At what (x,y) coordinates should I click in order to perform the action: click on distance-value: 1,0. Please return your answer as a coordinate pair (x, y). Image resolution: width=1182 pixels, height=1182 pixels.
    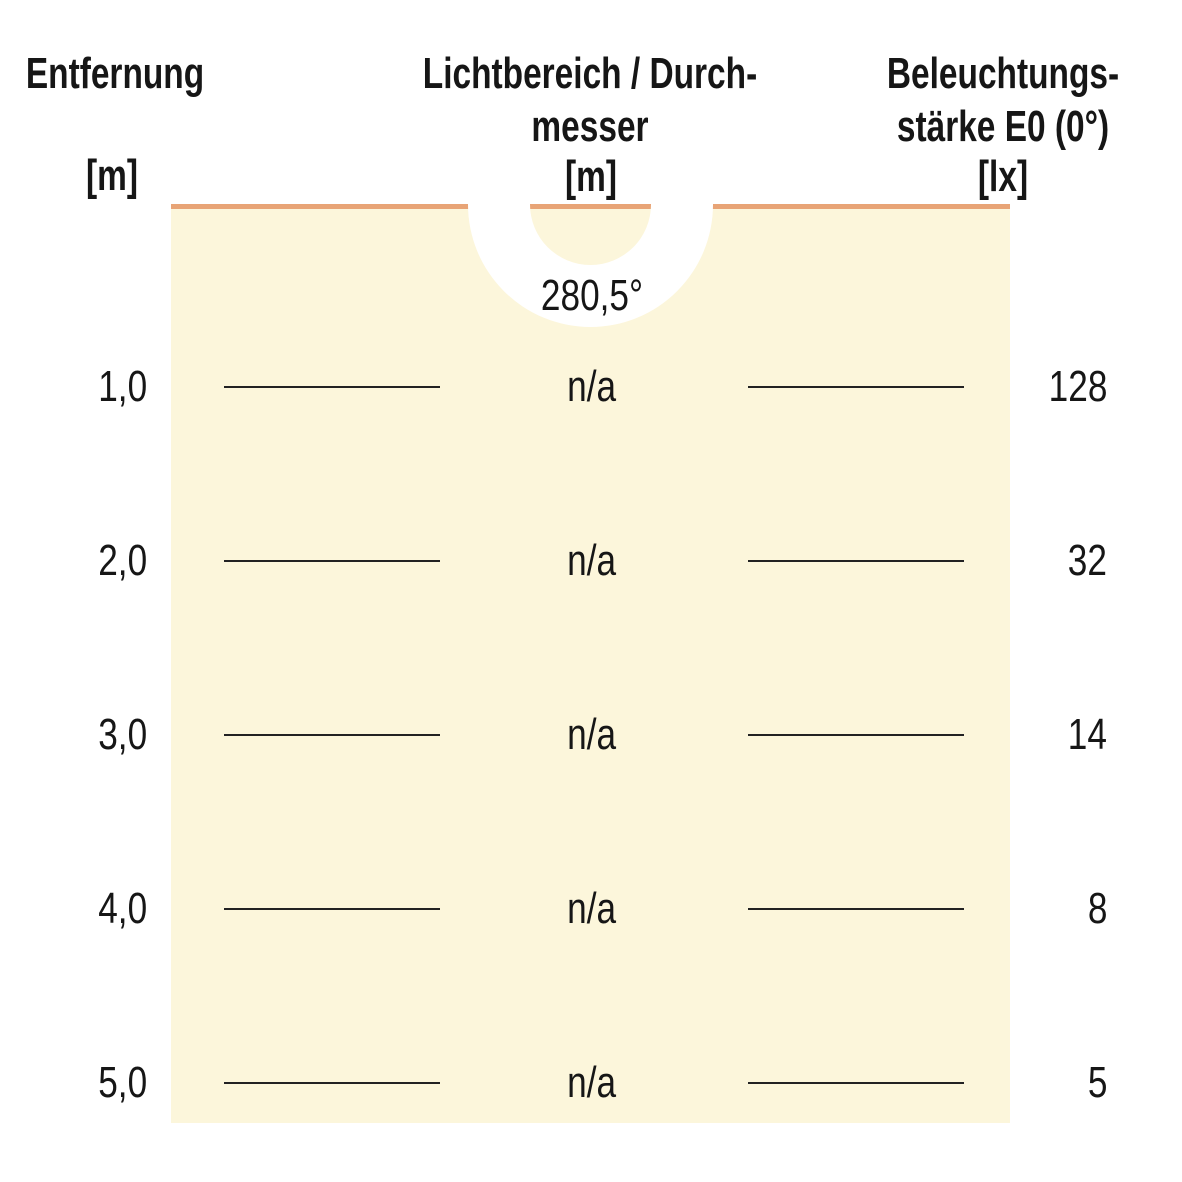
    Looking at the image, I should click on (73, 387).